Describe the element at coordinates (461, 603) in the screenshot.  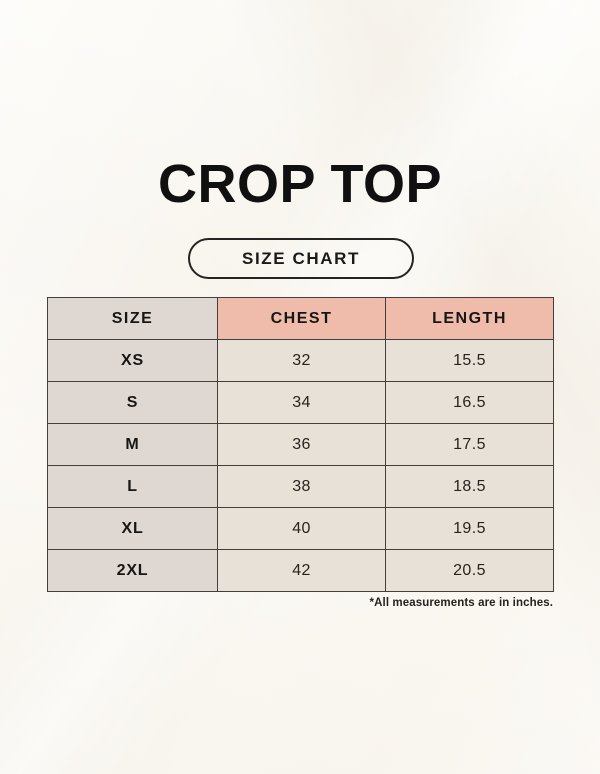
I see `measurements-footnote: *All measurements are in inches.` at that location.